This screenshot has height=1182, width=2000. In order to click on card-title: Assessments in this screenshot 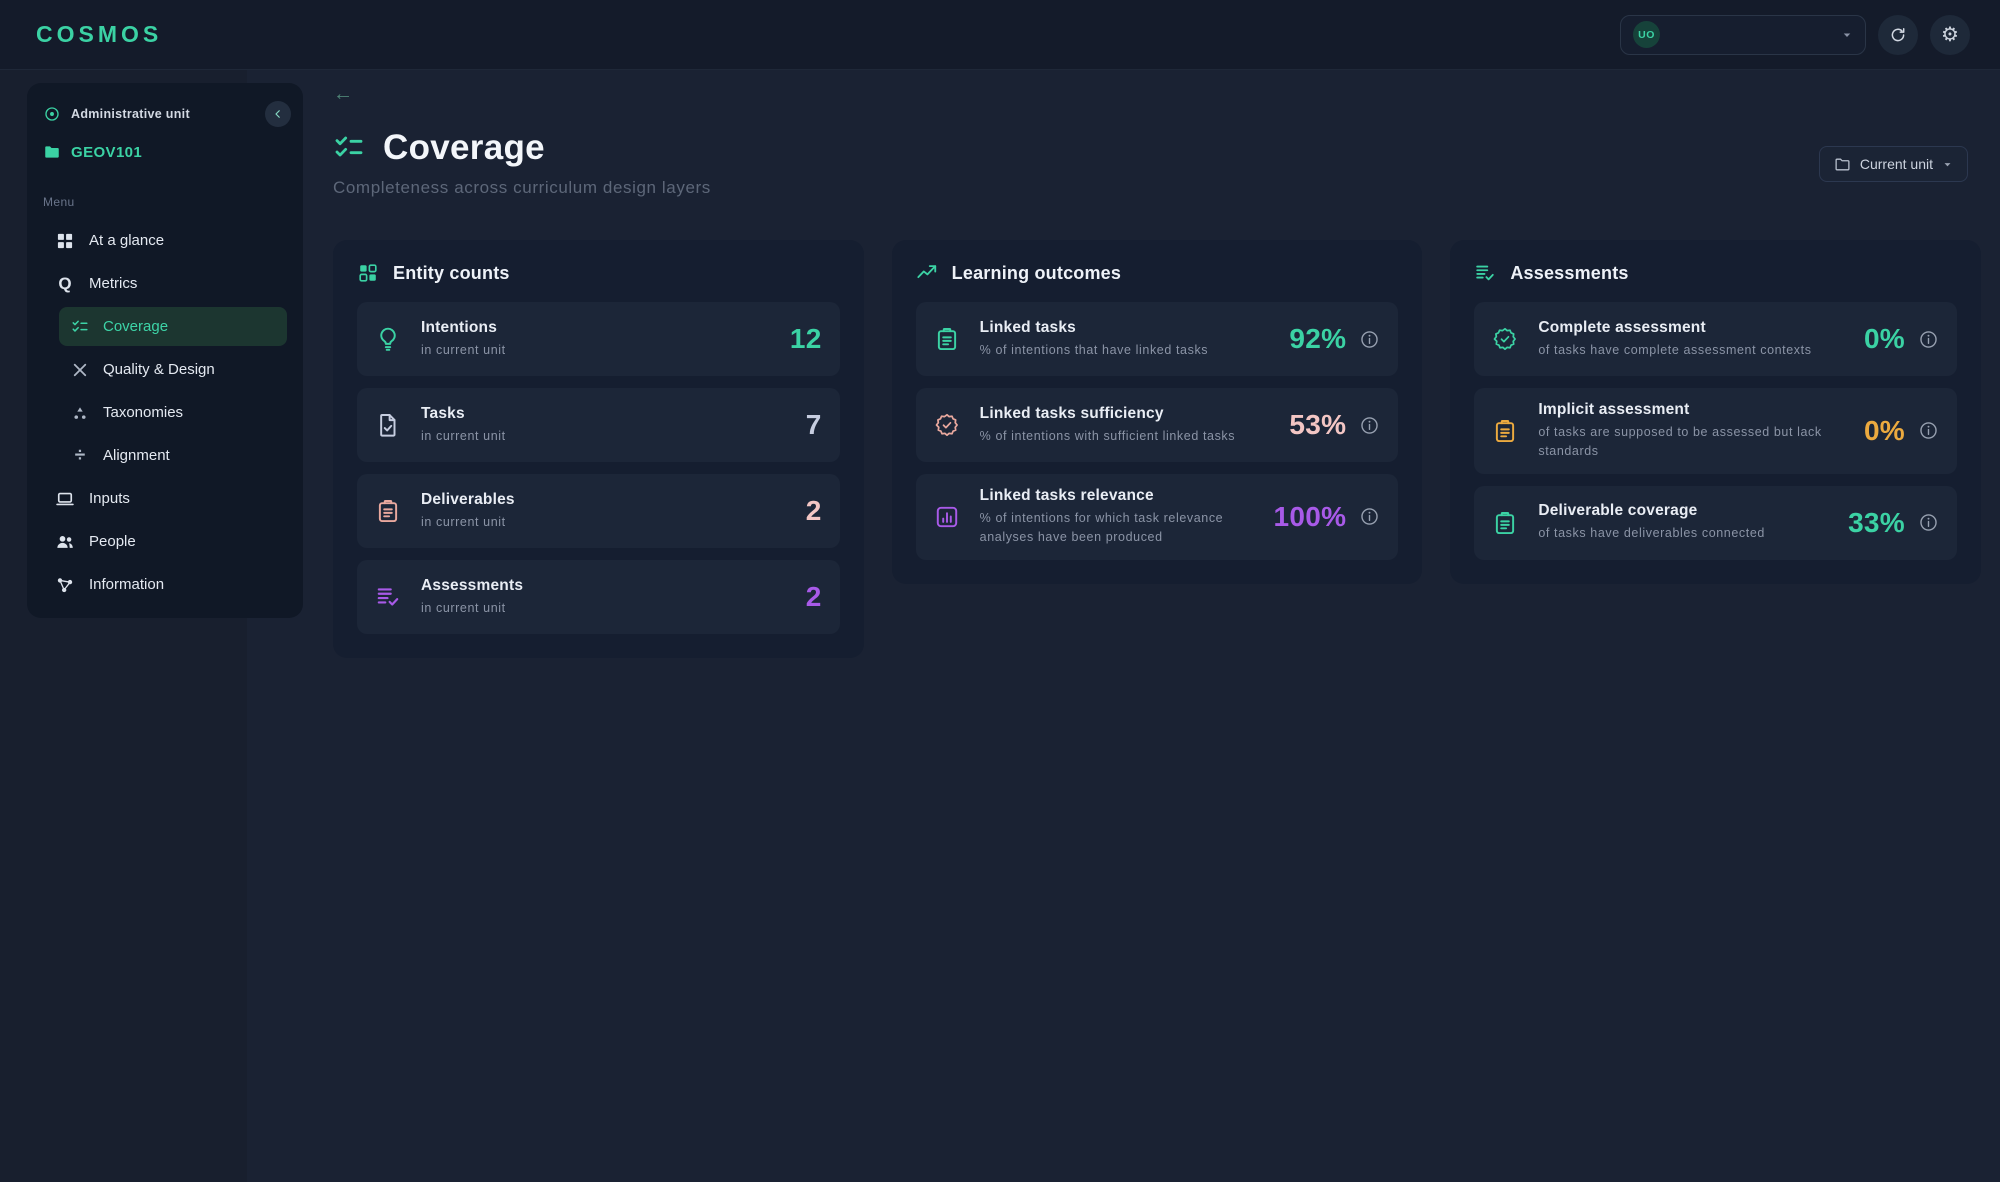, I will do `click(1569, 272)`.